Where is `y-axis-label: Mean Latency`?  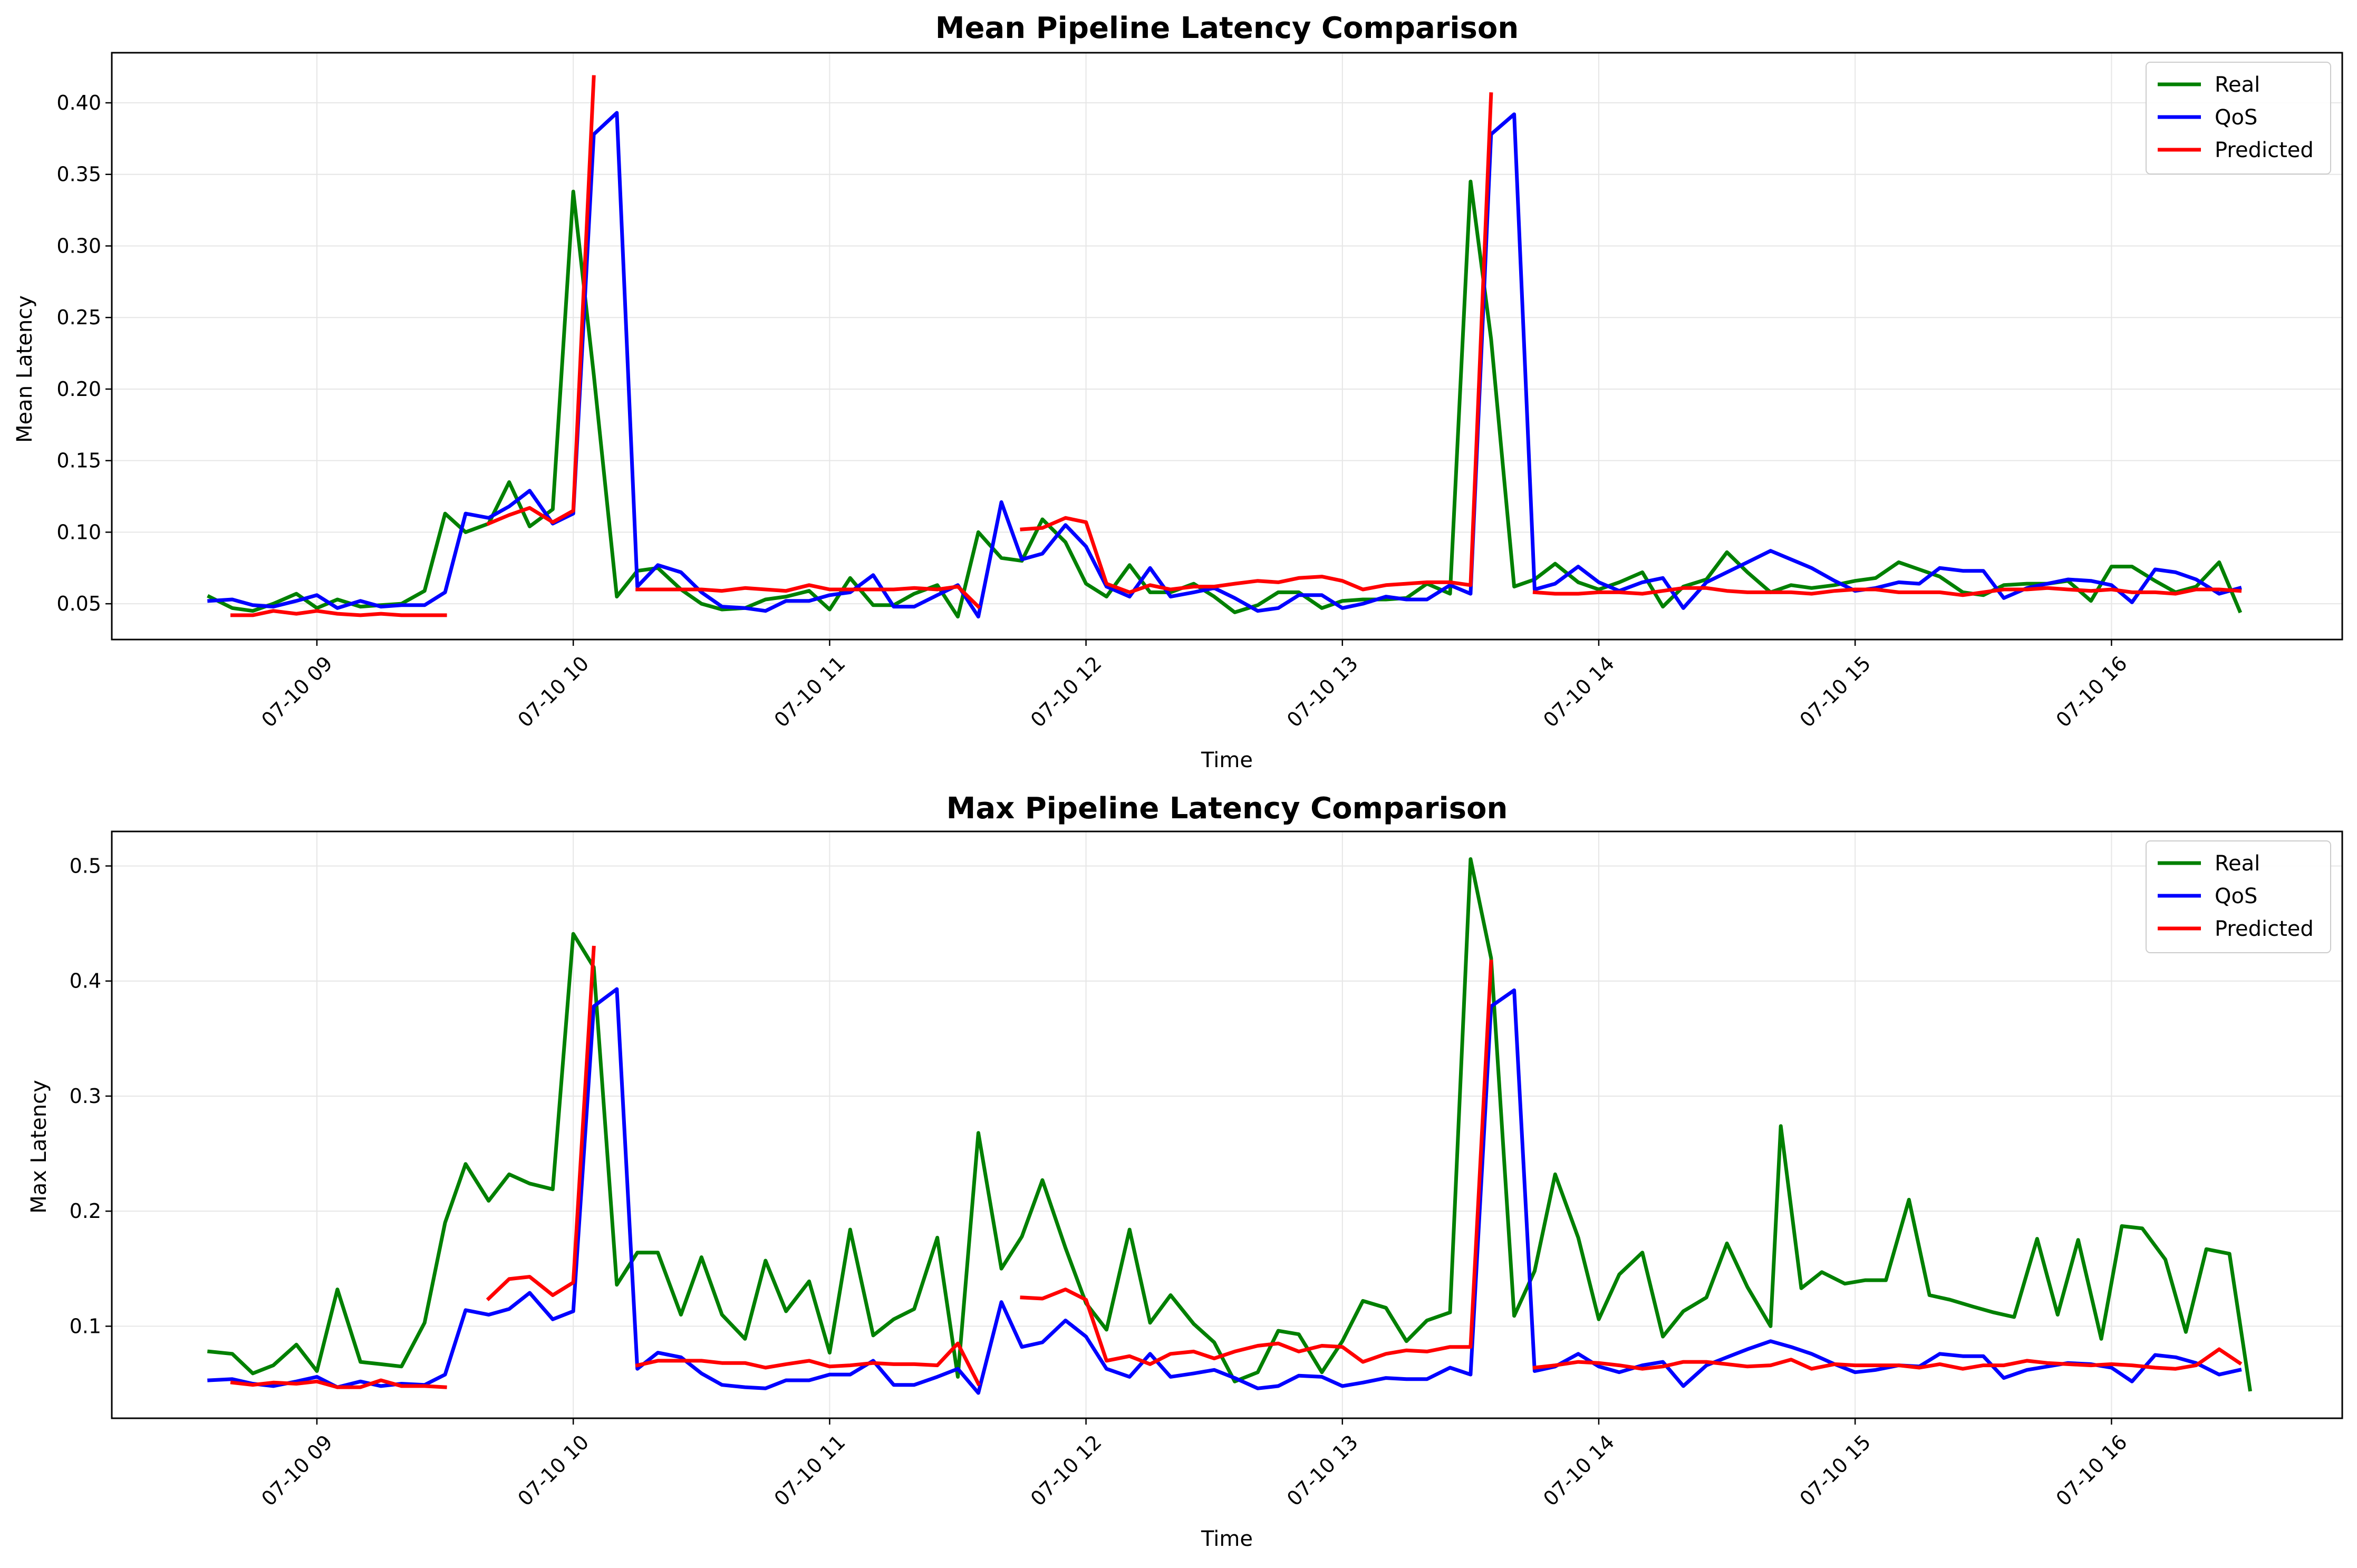
y-axis-label: Mean Latency is located at coordinates (25, 369).